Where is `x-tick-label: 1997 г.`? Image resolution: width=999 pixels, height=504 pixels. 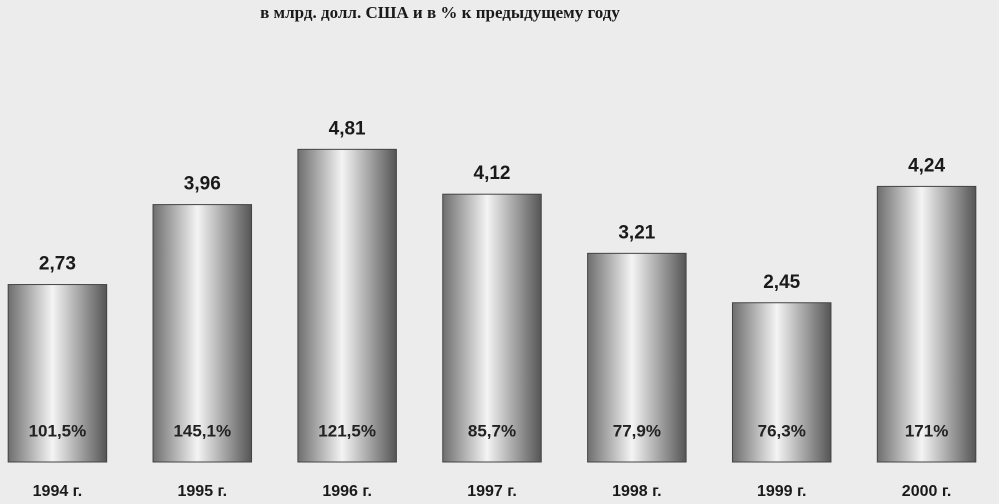
x-tick-label: 1997 г. is located at coordinates (492, 491).